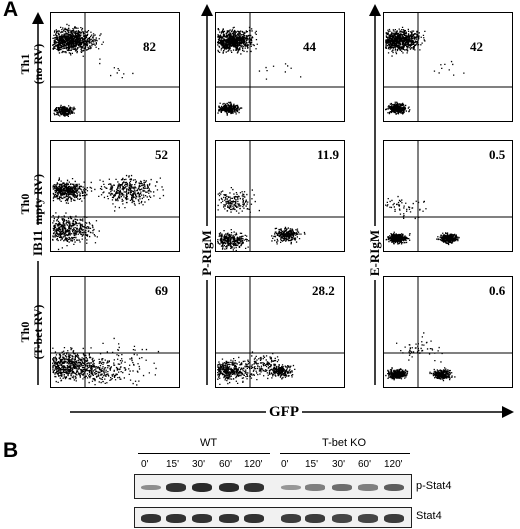  Describe the element at coordinates (38, 243) in the screenshot. I see `y-label-ib11: IB11` at that location.